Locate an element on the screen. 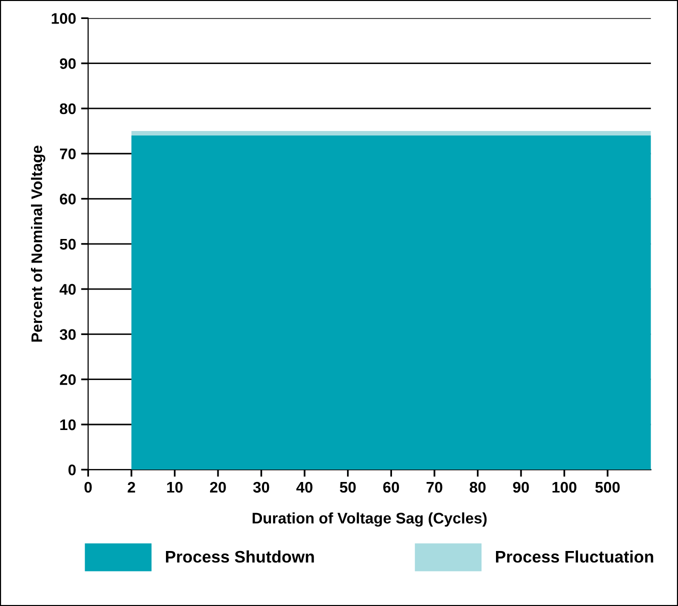 This screenshot has height=606, width=678. x-tick-label: 2 is located at coordinates (132, 487).